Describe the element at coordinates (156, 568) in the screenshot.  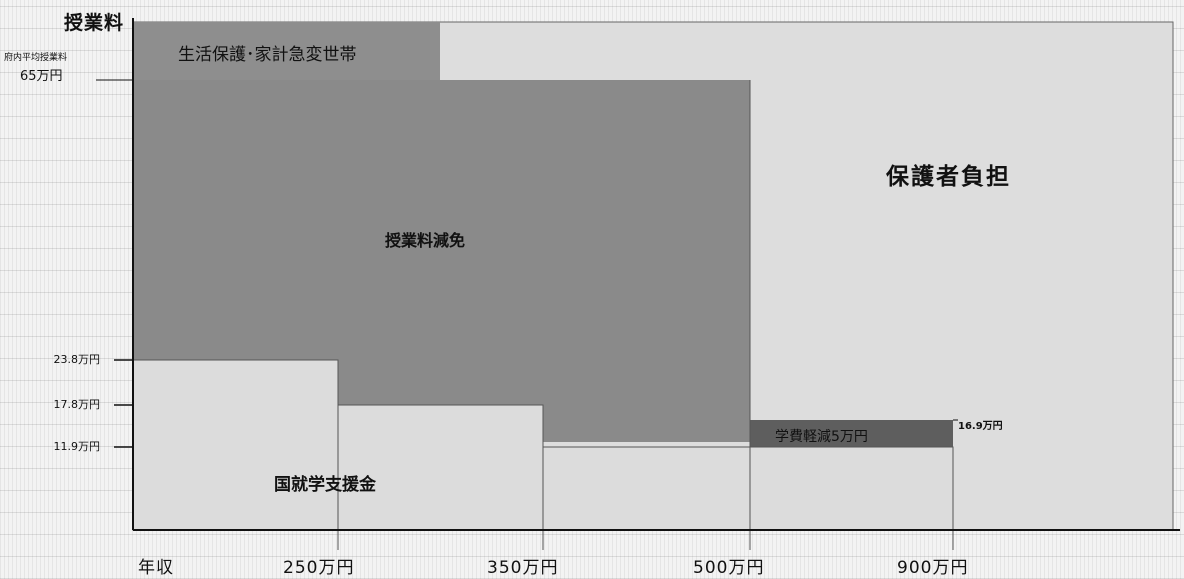
I see `x-axis-title: 年収` at that location.